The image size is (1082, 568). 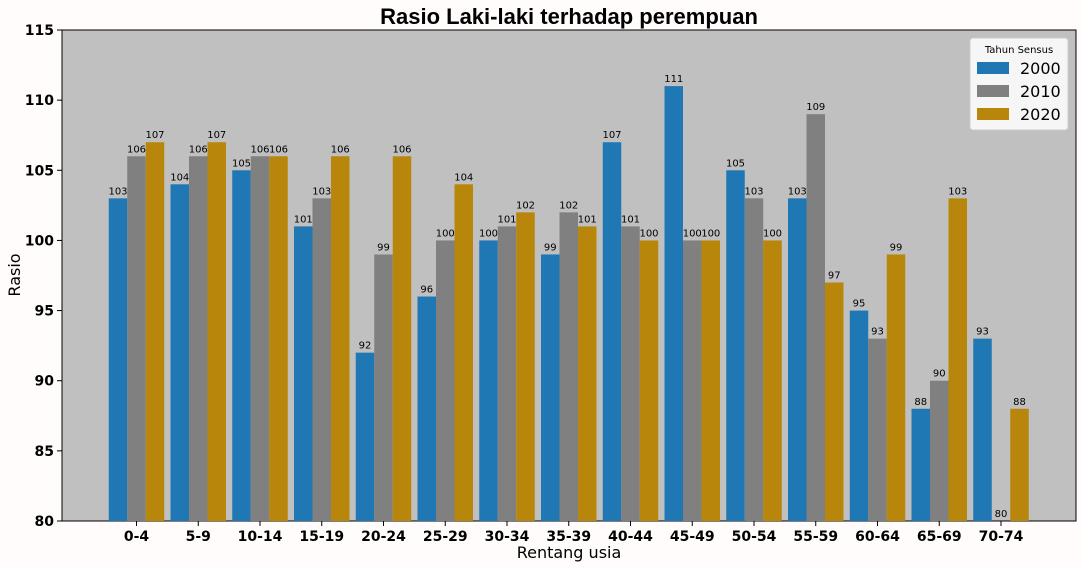 What do you see at coordinates (754, 537) in the screenshot?
I see `x-tick-label: 50-54` at bounding box center [754, 537].